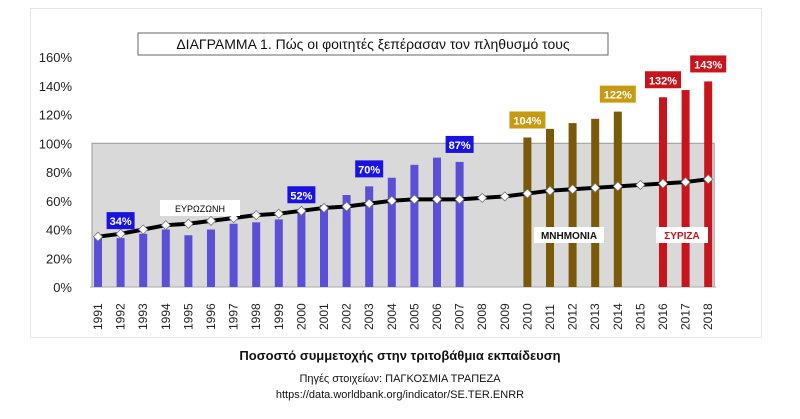  I want to click on eurozone-line, so click(403, 208).